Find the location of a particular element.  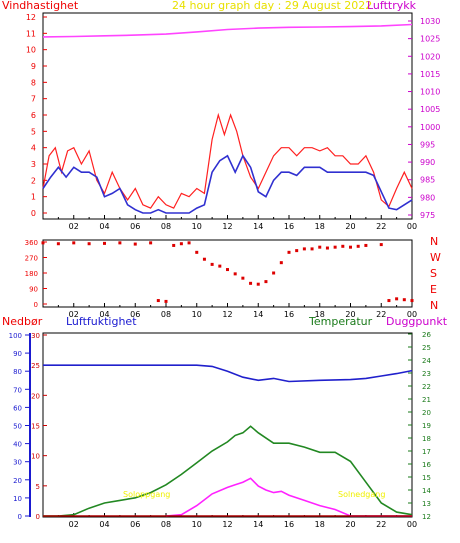

y-far-left-tick-label: 100 is located at coordinates (15, 336).